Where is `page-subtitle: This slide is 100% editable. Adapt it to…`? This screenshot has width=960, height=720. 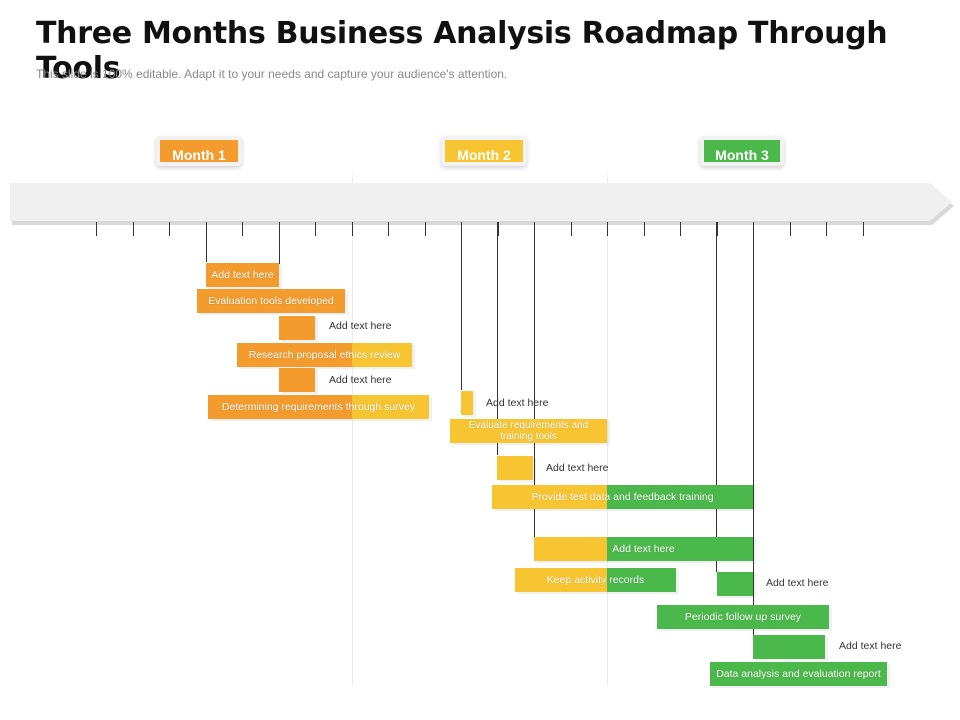 page-subtitle: This slide is 100% editable. Adapt it to… is located at coordinates (272, 74).